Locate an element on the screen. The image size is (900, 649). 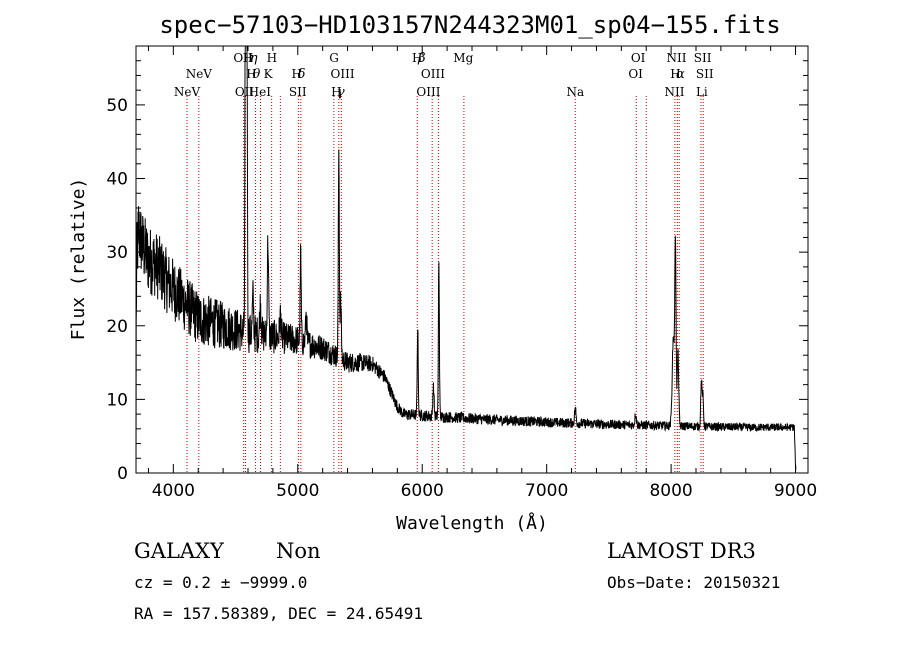
y-tick-label: 0 is located at coordinates (122, 474).